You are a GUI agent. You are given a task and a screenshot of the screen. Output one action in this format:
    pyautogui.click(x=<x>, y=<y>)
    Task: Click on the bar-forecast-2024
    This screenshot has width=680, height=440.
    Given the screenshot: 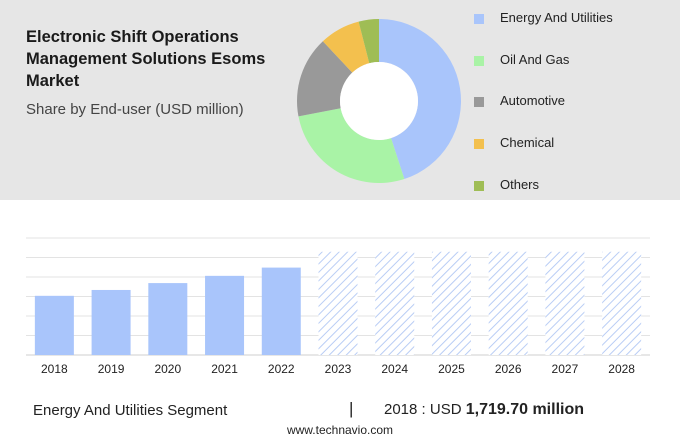 What is the action you would take?
    pyautogui.click(x=395, y=303)
    